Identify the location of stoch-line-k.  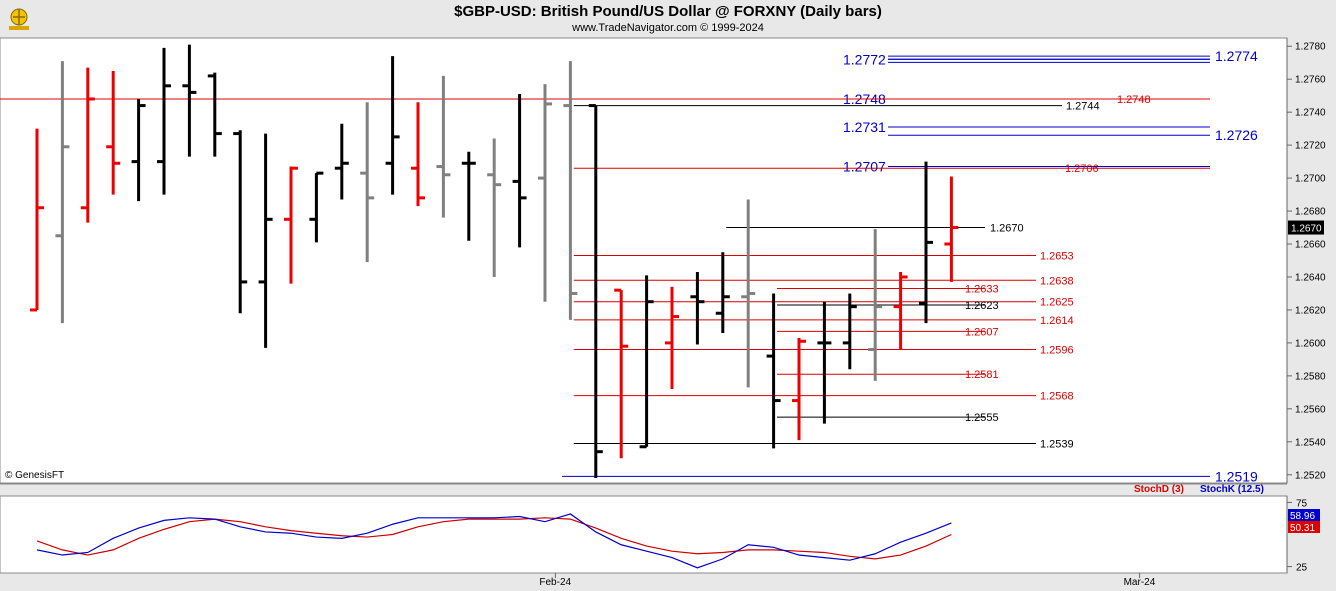
(494, 541).